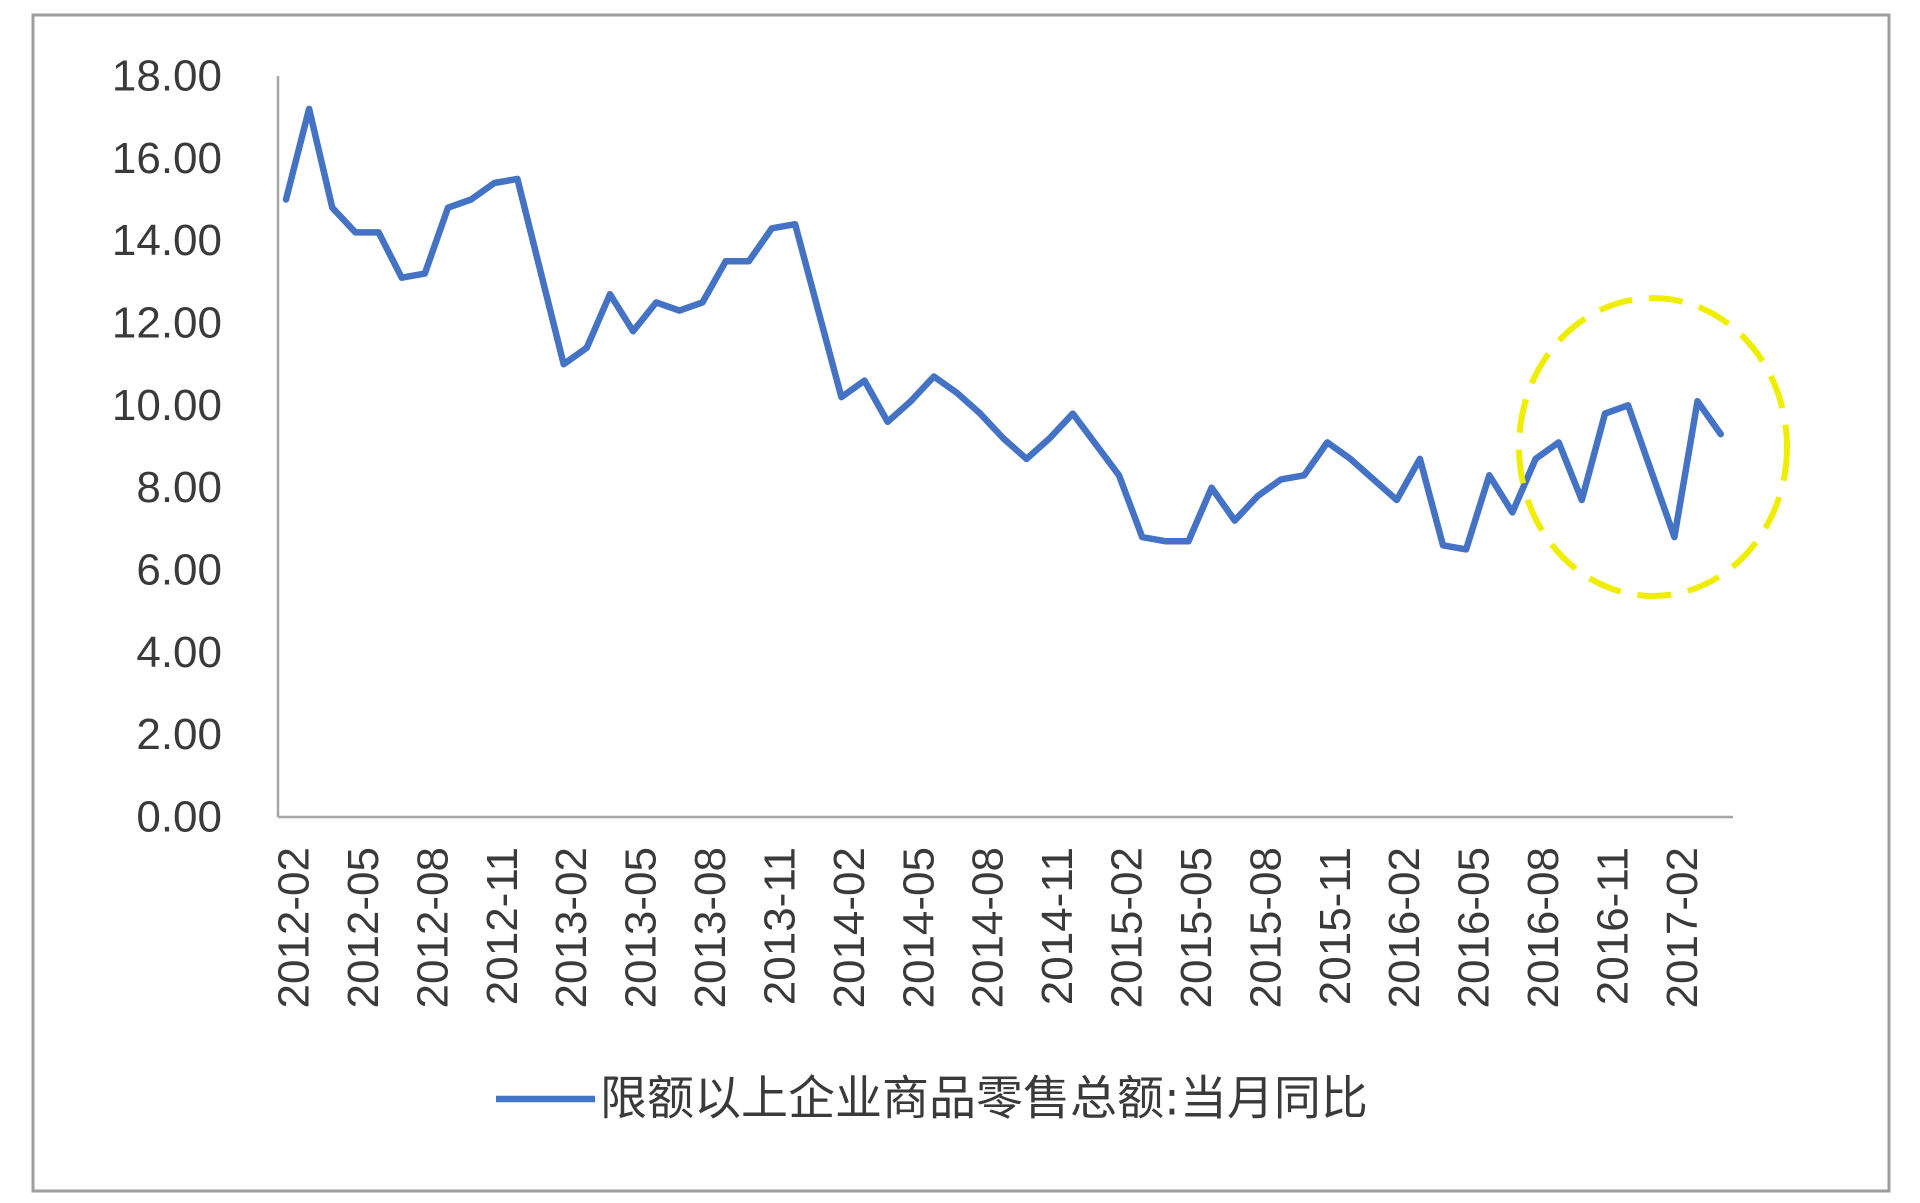 This screenshot has width=1920, height=1203. I want to click on x-tick-label: 2015-05, so click(1196, 927).